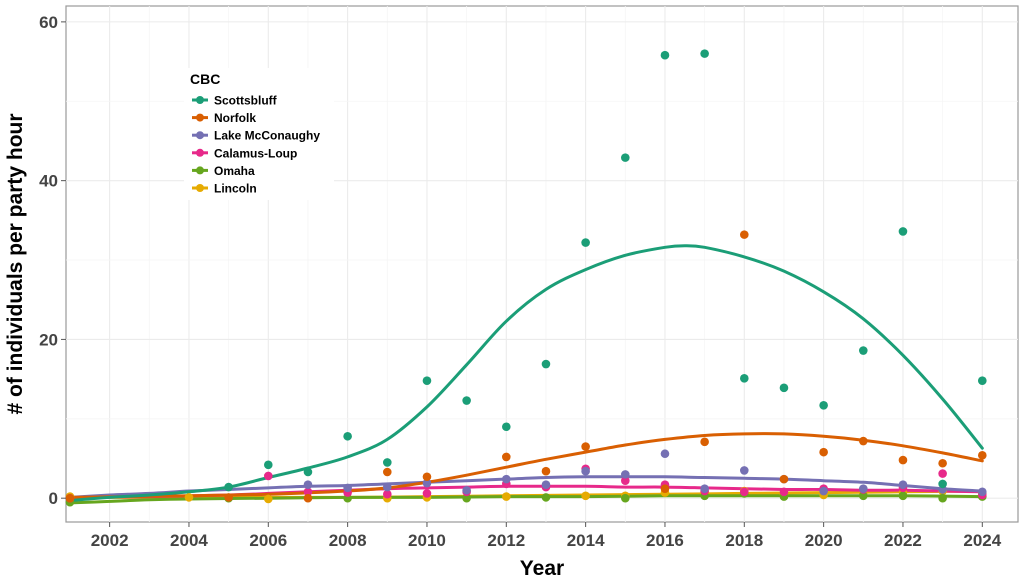 This screenshot has height=585, width=1024. What do you see at coordinates (665, 540) in the screenshot?
I see `x-tick-label: 2016` at bounding box center [665, 540].